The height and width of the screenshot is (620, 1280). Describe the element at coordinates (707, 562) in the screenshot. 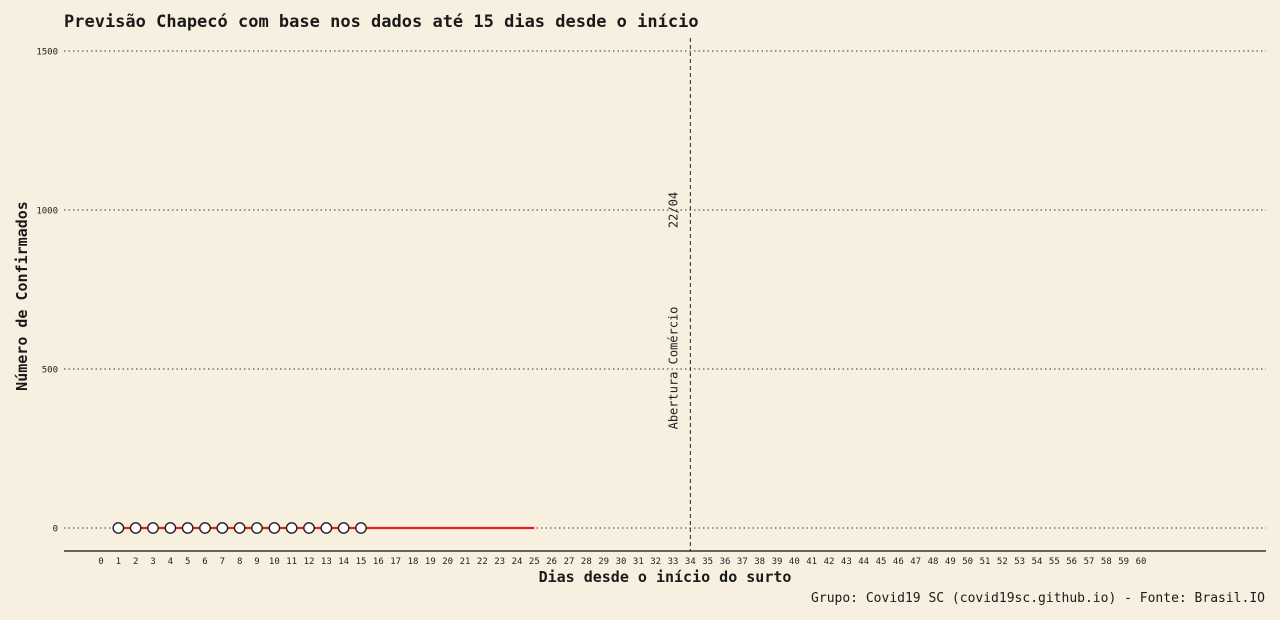

I see `x-tick-label: 35` at that location.